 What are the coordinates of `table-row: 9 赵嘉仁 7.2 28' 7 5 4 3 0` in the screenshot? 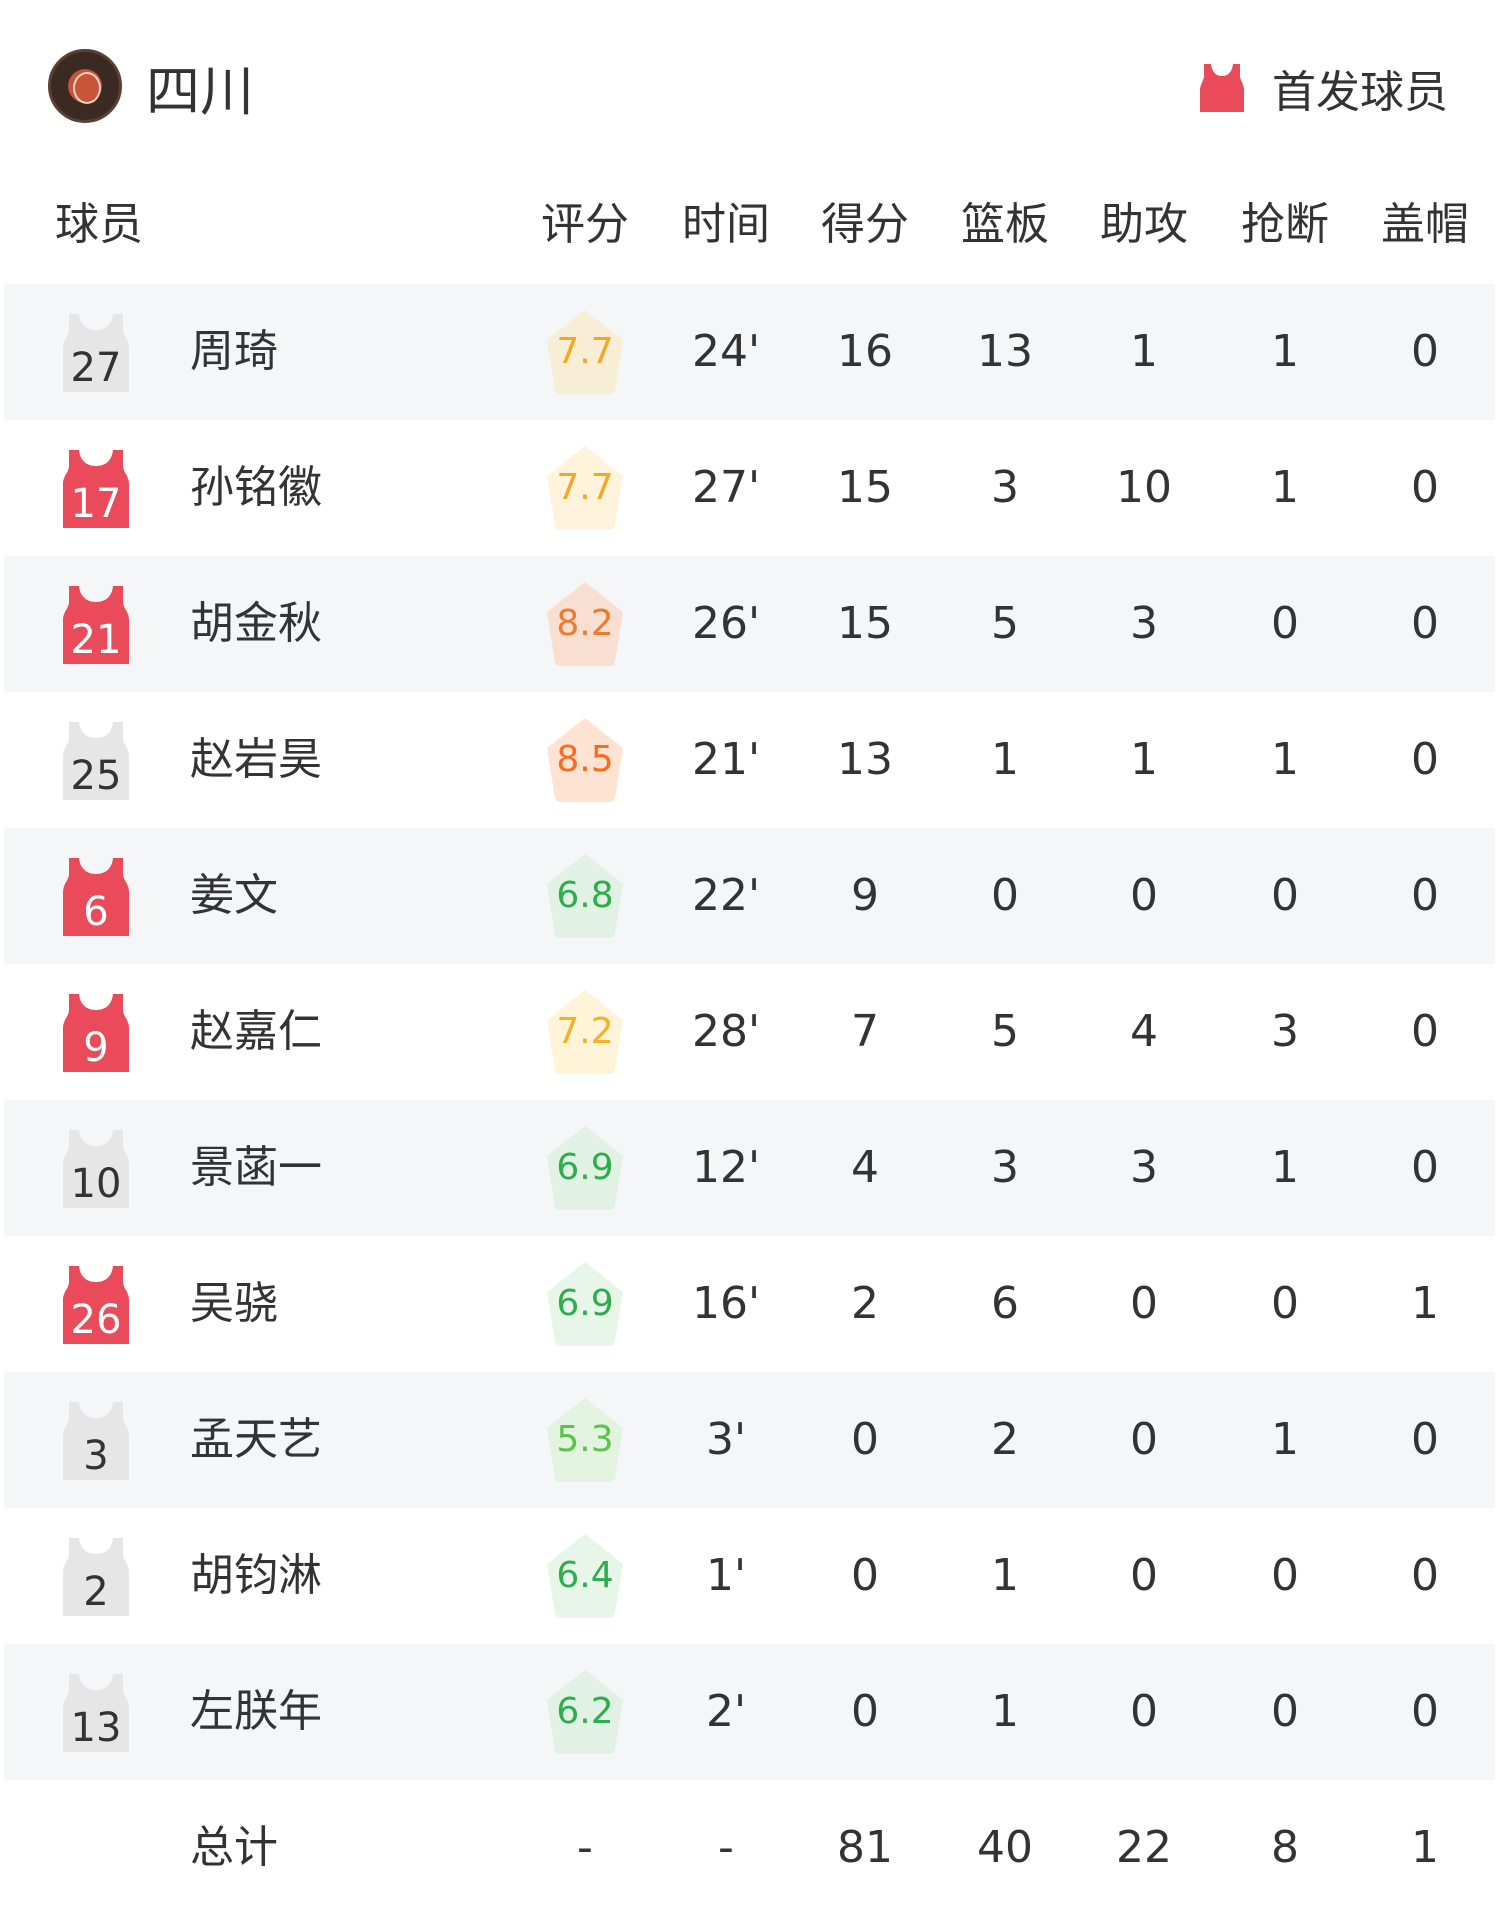 It's located at (749, 1032).